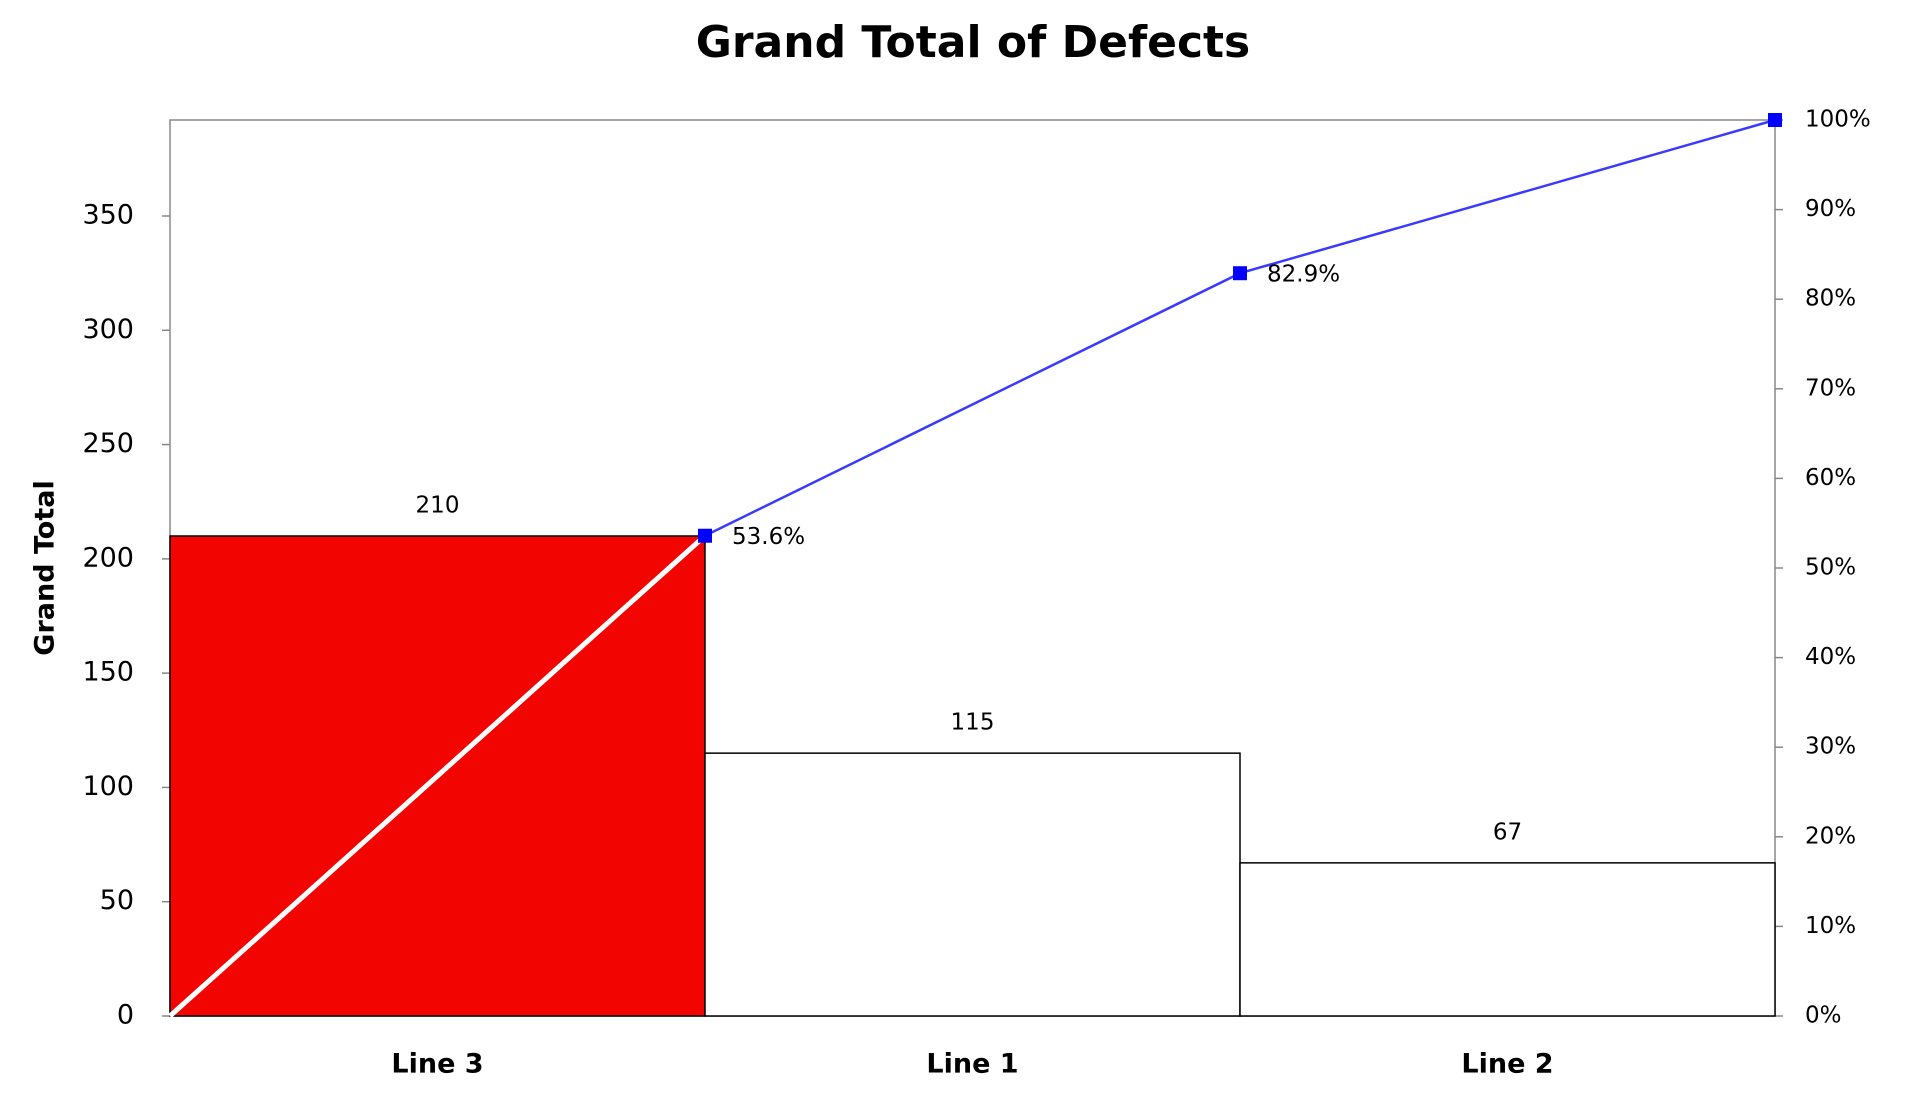  Describe the element at coordinates (1830, 836) in the screenshot. I see `y2-tick-label: 20%` at that location.